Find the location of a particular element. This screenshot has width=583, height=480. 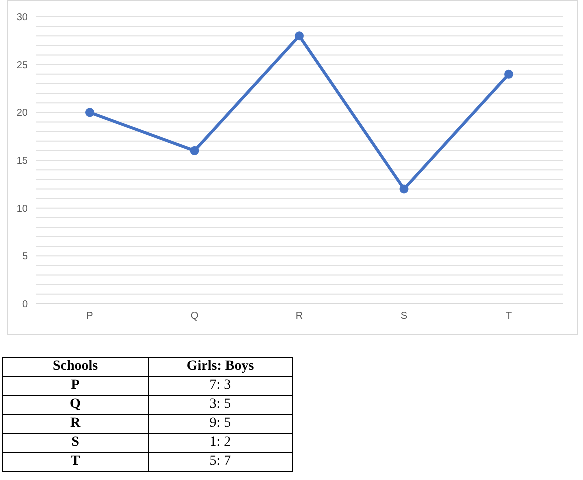

y-tick-label: 5 is located at coordinates (25, 257).